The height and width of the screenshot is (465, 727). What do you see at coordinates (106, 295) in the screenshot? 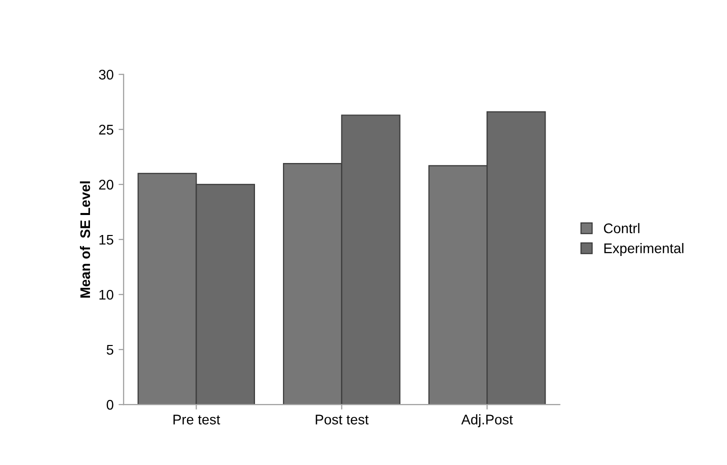
I see `y-tick-label: 10` at bounding box center [106, 295].